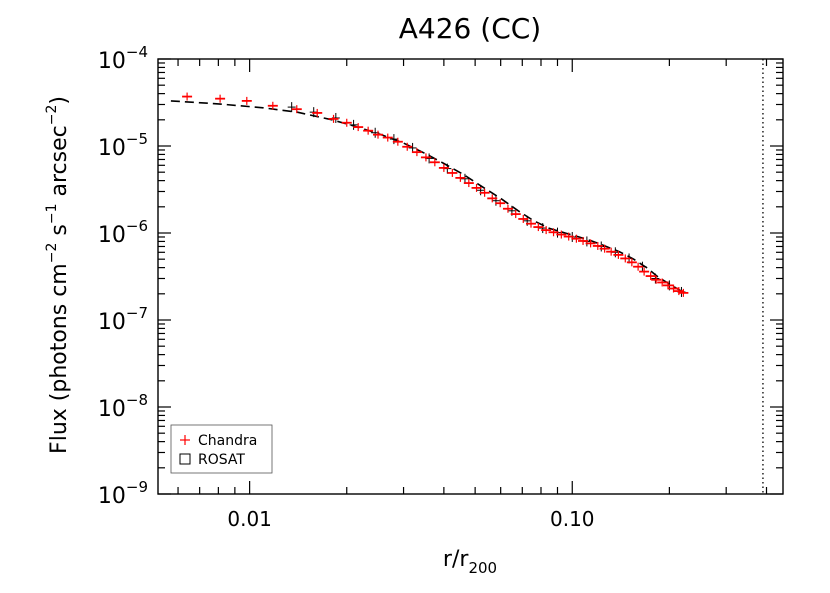 This screenshot has width=830, height=593. Describe the element at coordinates (456, 559) in the screenshot. I see `x-axis-label-main: r/r` at that location.